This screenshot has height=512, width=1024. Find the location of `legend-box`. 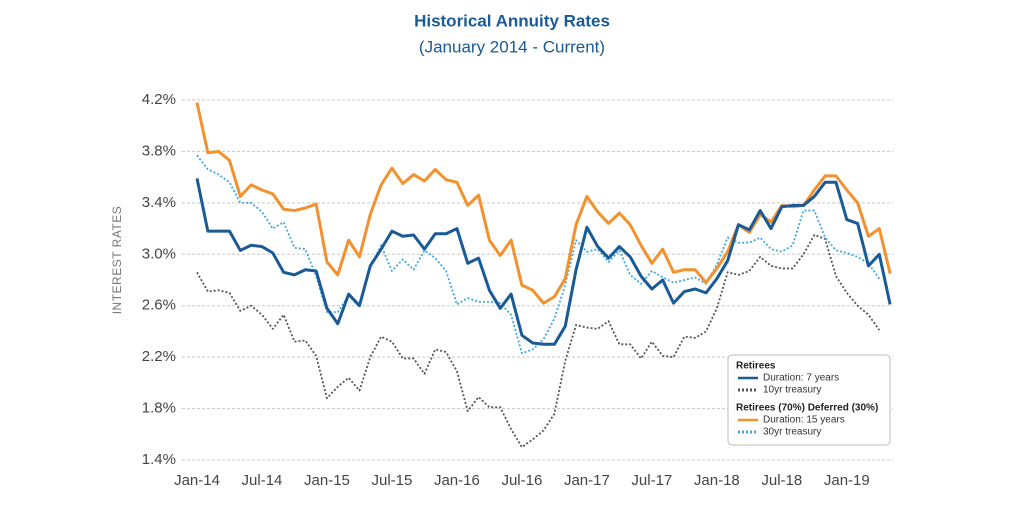

legend-box is located at coordinates (809, 400).